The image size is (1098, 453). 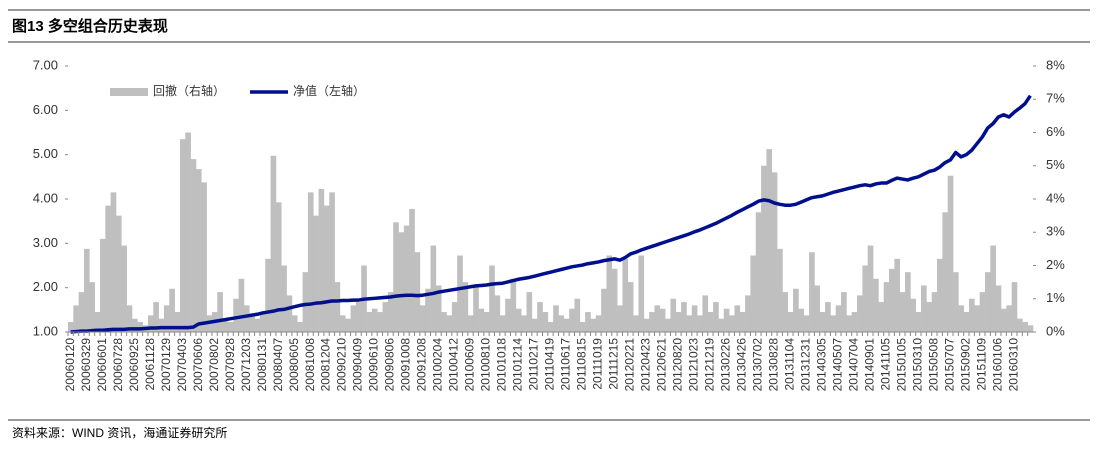 I want to click on x-tick-label: 20121023, so click(x=694, y=365).